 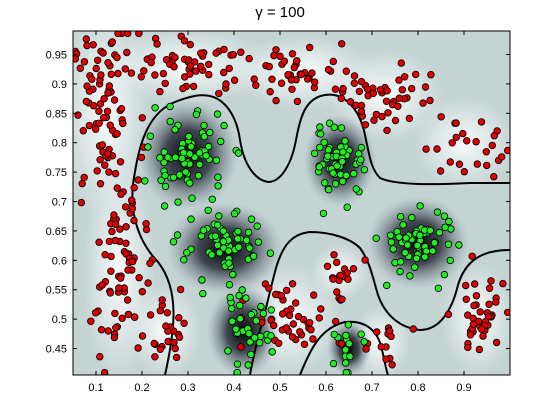 I want to click on y-tick-label-6: 0.75, so click(x=56, y=173).